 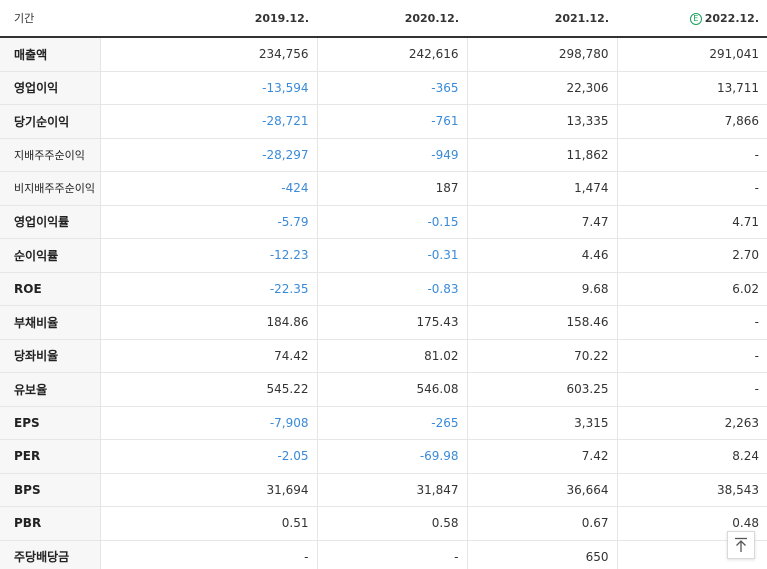 What do you see at coordinates (208, 54) in the screenshot?
I see `table-cell: 234,756` at bounding box center [208, 54].